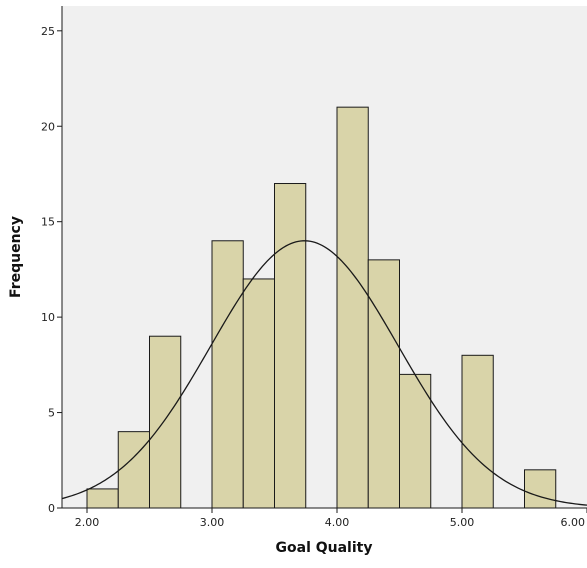 This screenshot has width=587, height=568. I want to click on y-tick-label: 15, so click(48, 222).